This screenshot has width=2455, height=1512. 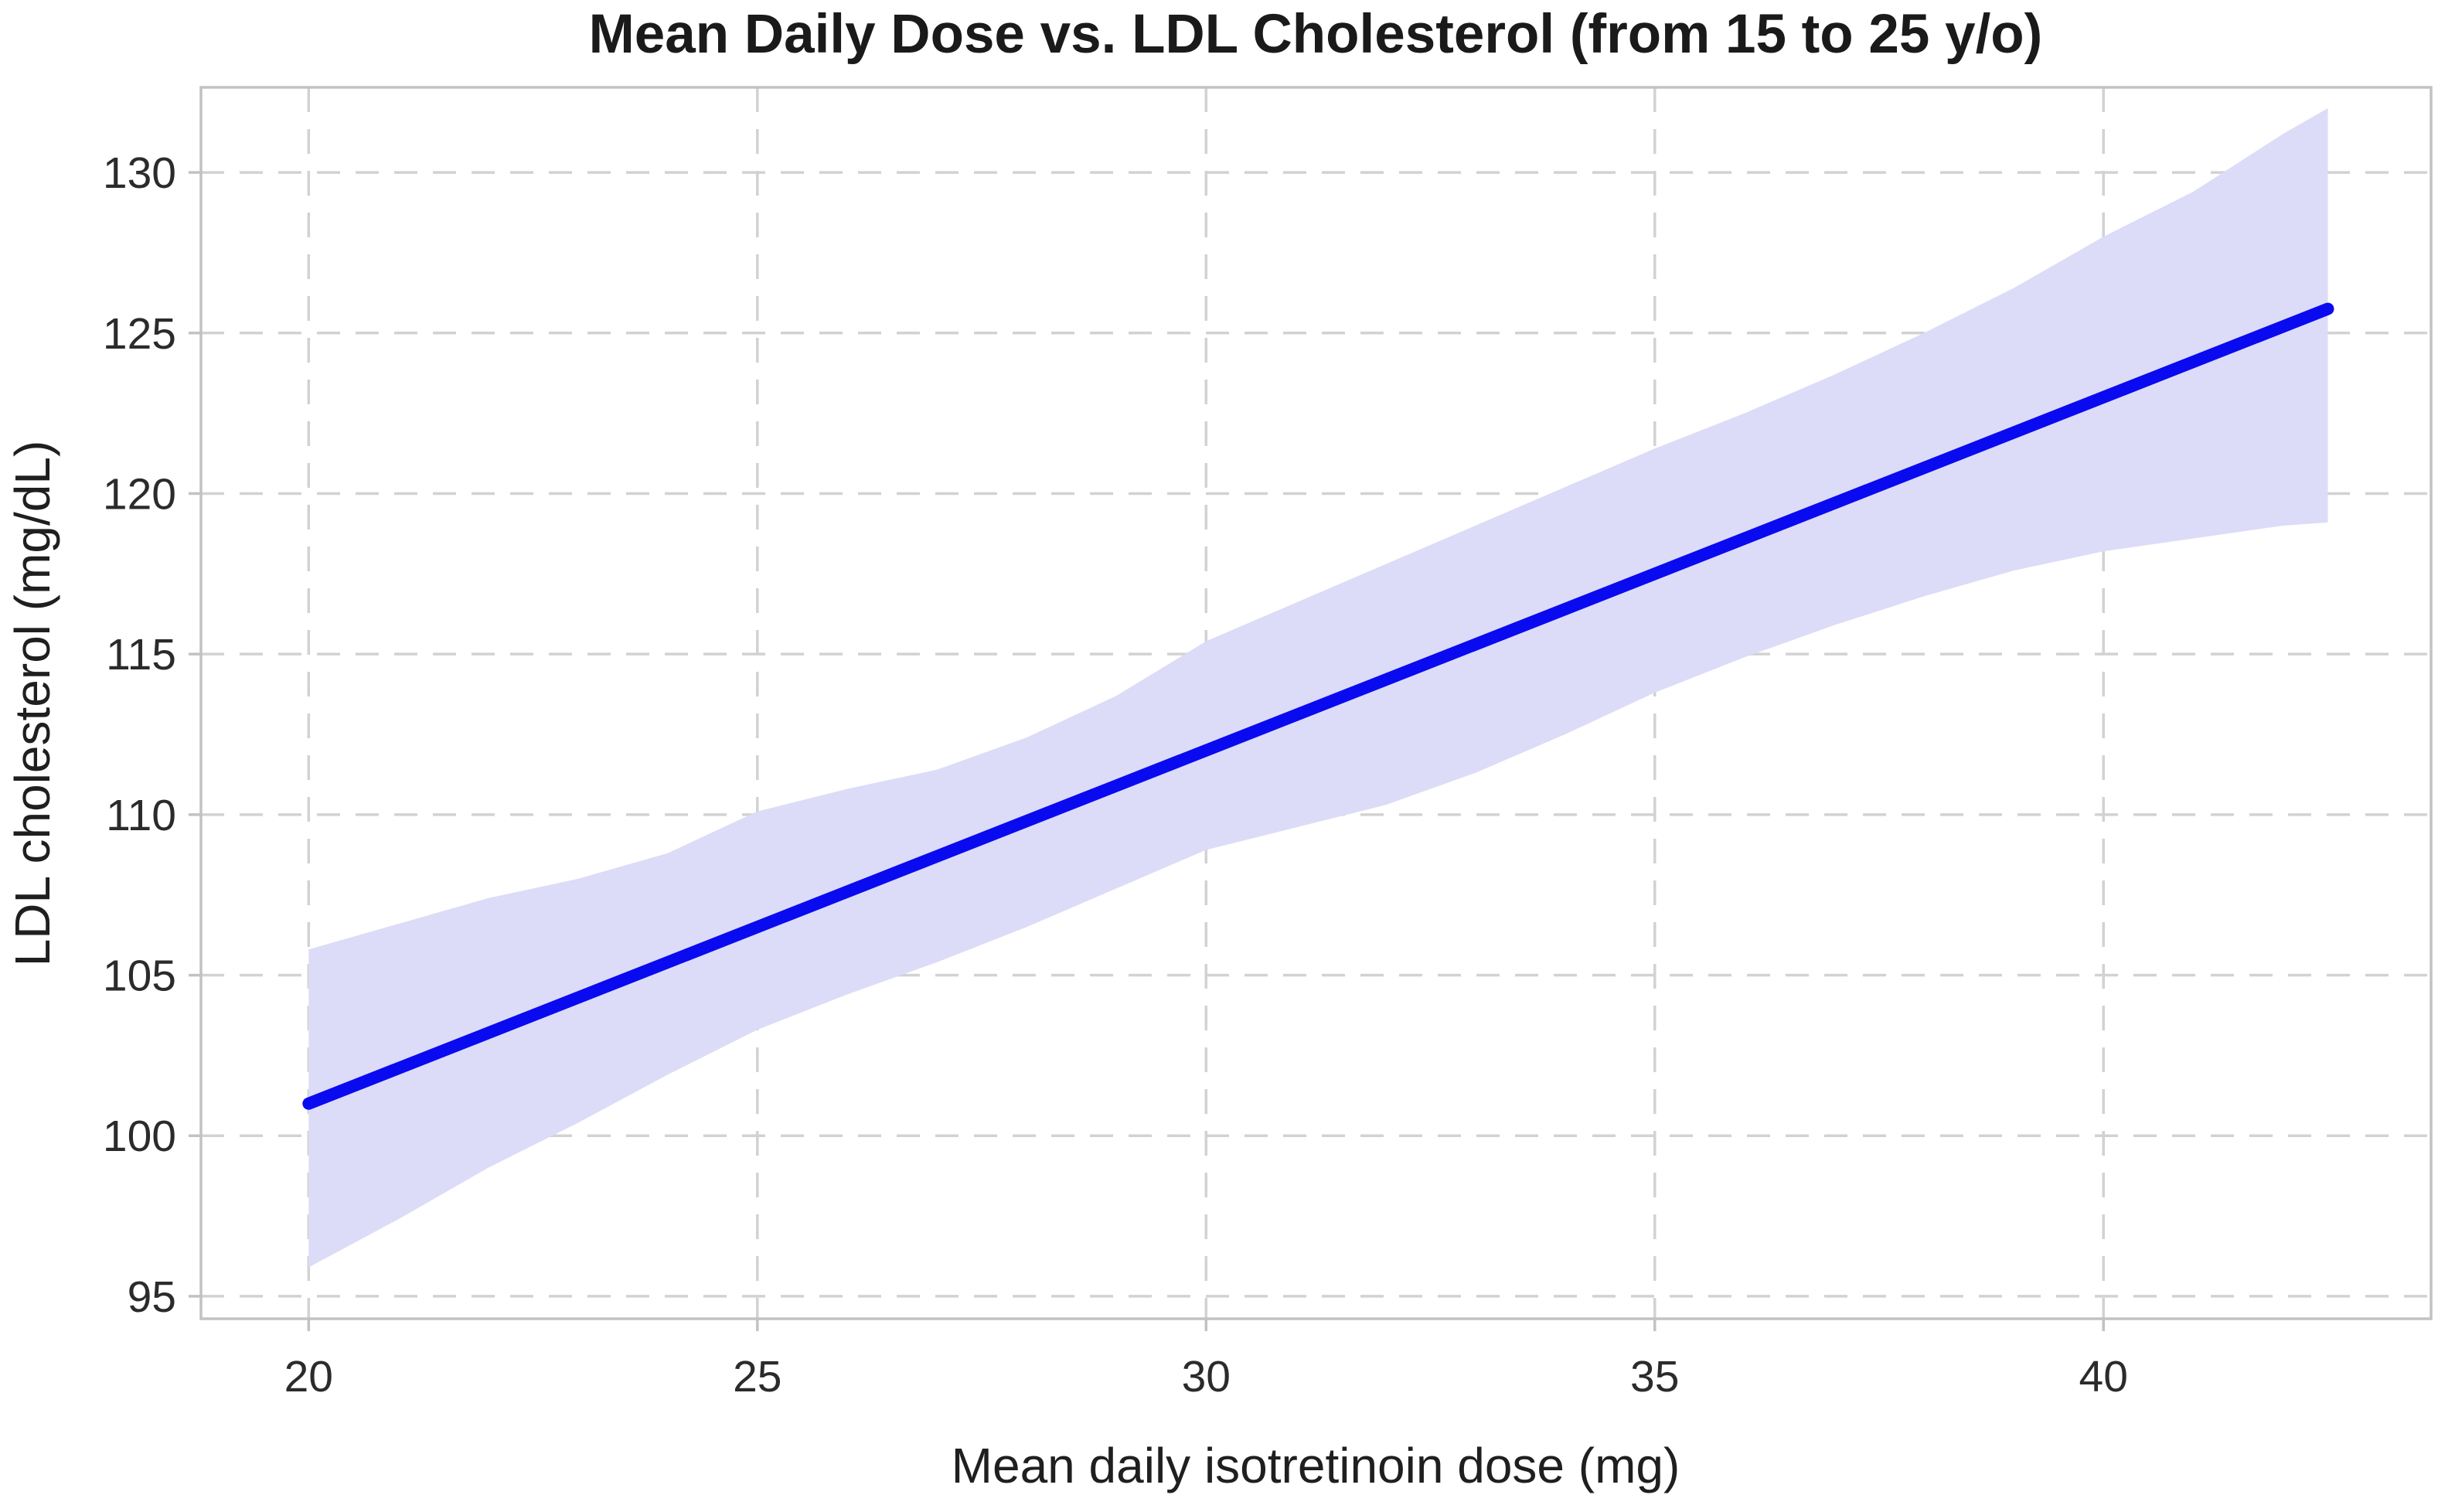 What do you see at coordinates (309, 1376) in the screenshot?
I see `x-tick-label: 20` at bounding box center [309, 1376].